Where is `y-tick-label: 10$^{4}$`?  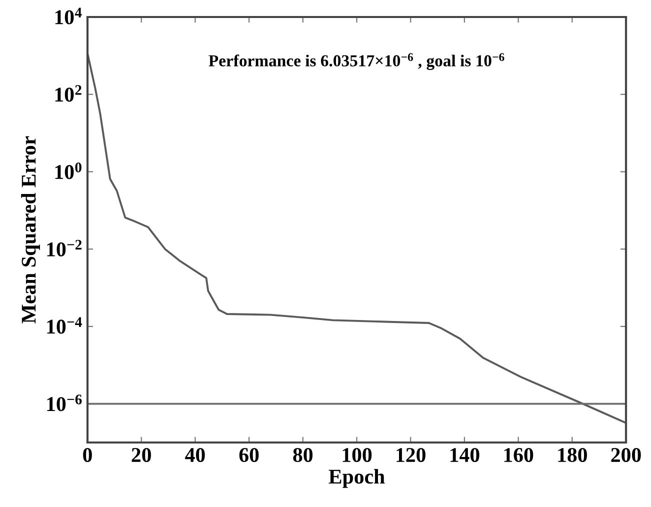
y-tick-label: 10$^{4}$ is located at coordinates (68, 16).